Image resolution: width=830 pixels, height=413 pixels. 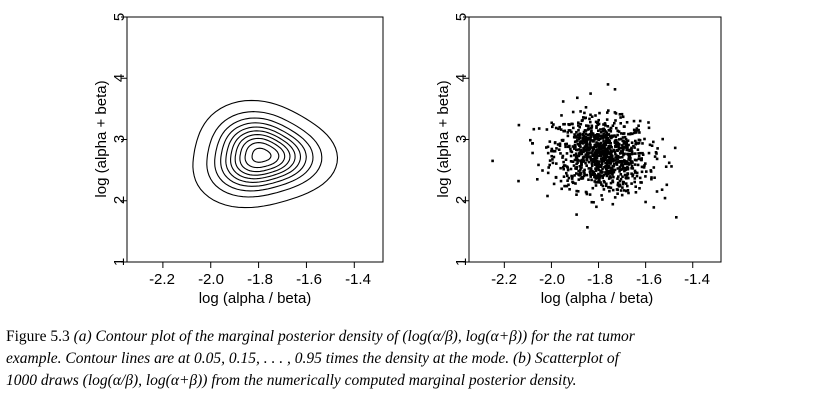 I want to click on panel-b-xtick-label: -1.6, so click(x=649, y=279).